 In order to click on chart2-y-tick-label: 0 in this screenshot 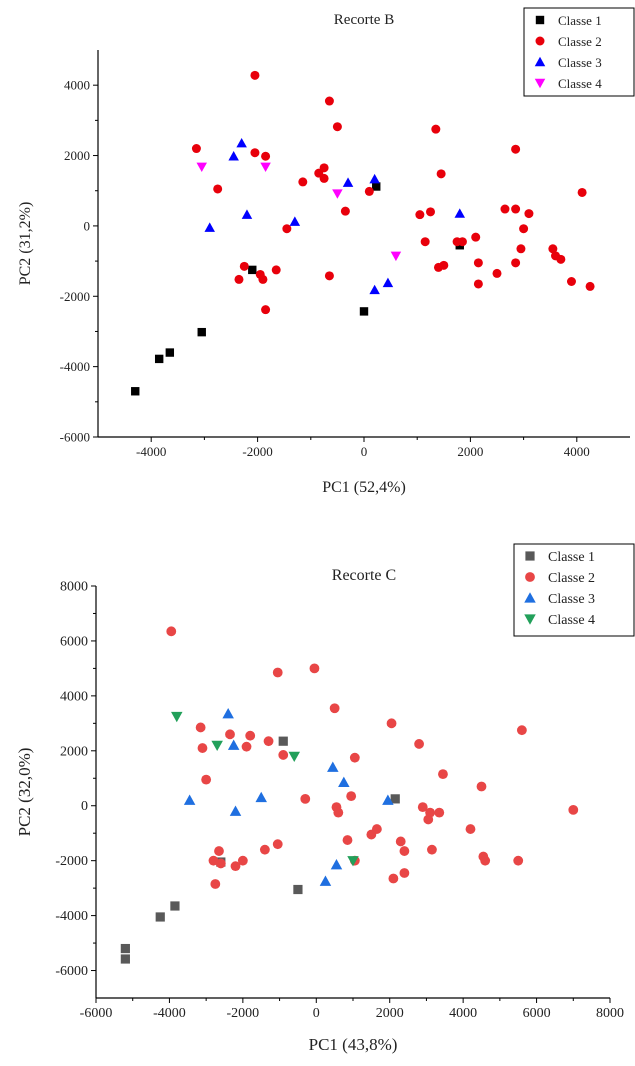, I will do `click(84, 806)`.